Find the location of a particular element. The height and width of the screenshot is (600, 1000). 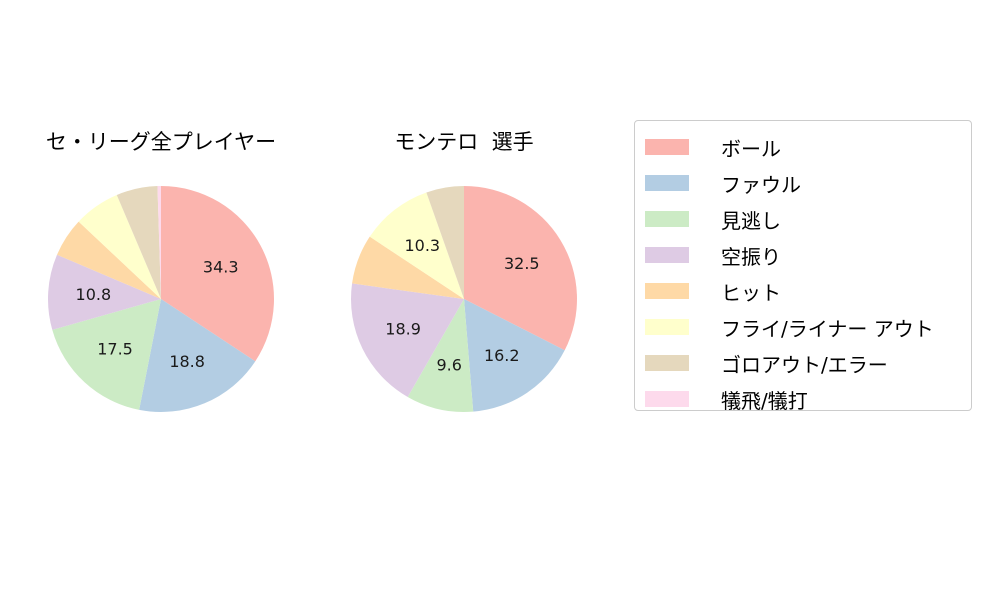

legend-item: 見逃し is located at coordinates (808, 219).